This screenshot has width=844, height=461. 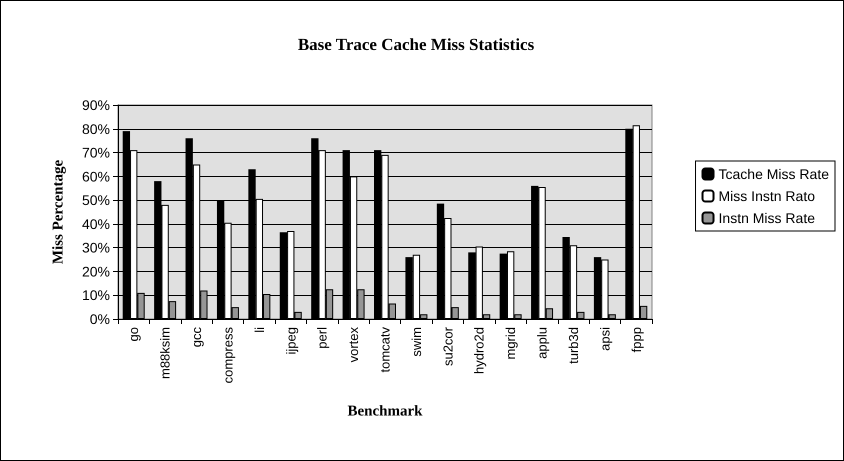 I want to click on x-tick-label: tomcatv, so click(x=385, y=349).